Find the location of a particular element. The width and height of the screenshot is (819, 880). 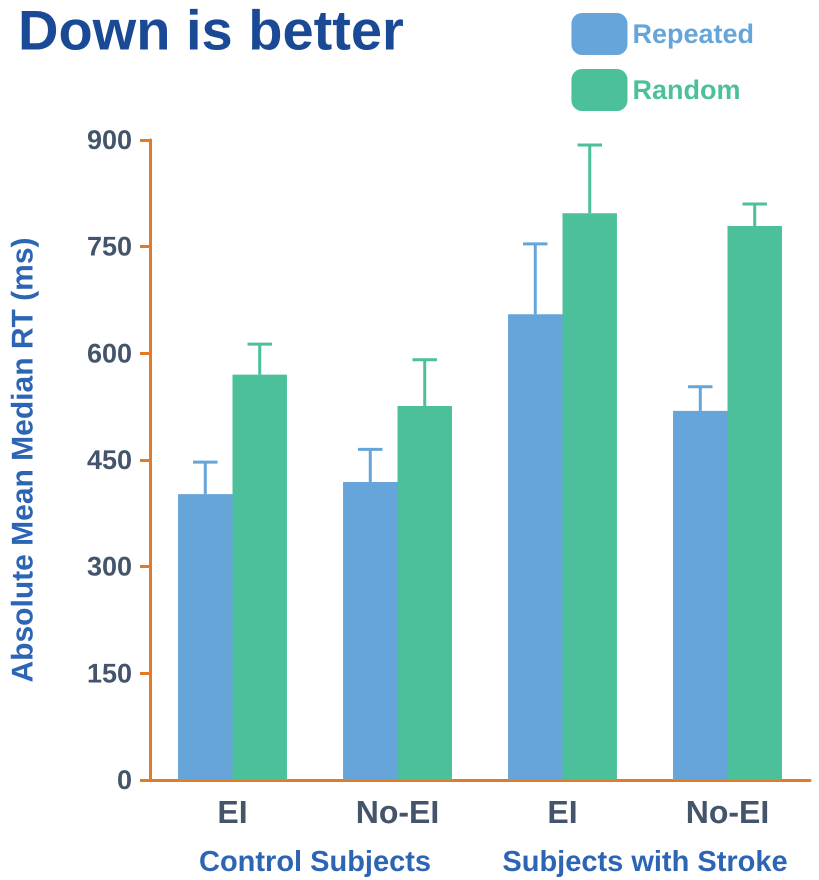

text: Control Subjects is located at coordinates (315, 862).